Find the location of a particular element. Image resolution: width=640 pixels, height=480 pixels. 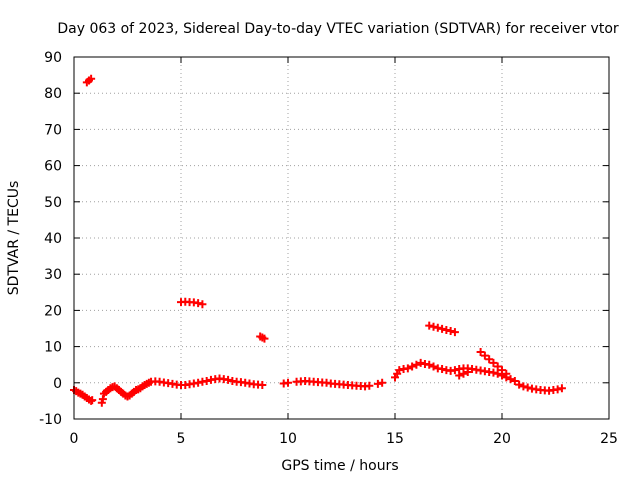

x-tick-label: 25 is located at coordinates (609, 439).